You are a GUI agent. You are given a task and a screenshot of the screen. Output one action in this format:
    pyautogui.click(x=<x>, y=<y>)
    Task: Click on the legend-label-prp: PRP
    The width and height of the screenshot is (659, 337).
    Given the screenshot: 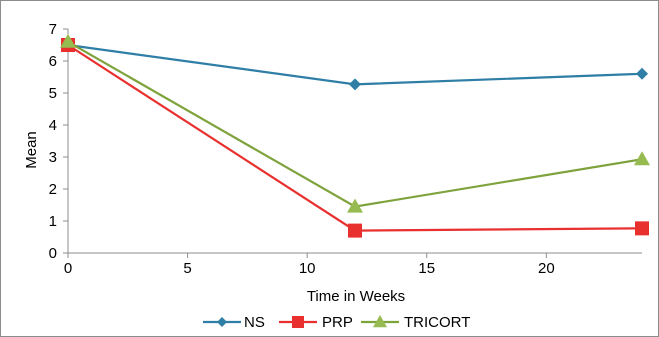 What is the action you would take?
    pyautogui.click(x=337, y=322)
    